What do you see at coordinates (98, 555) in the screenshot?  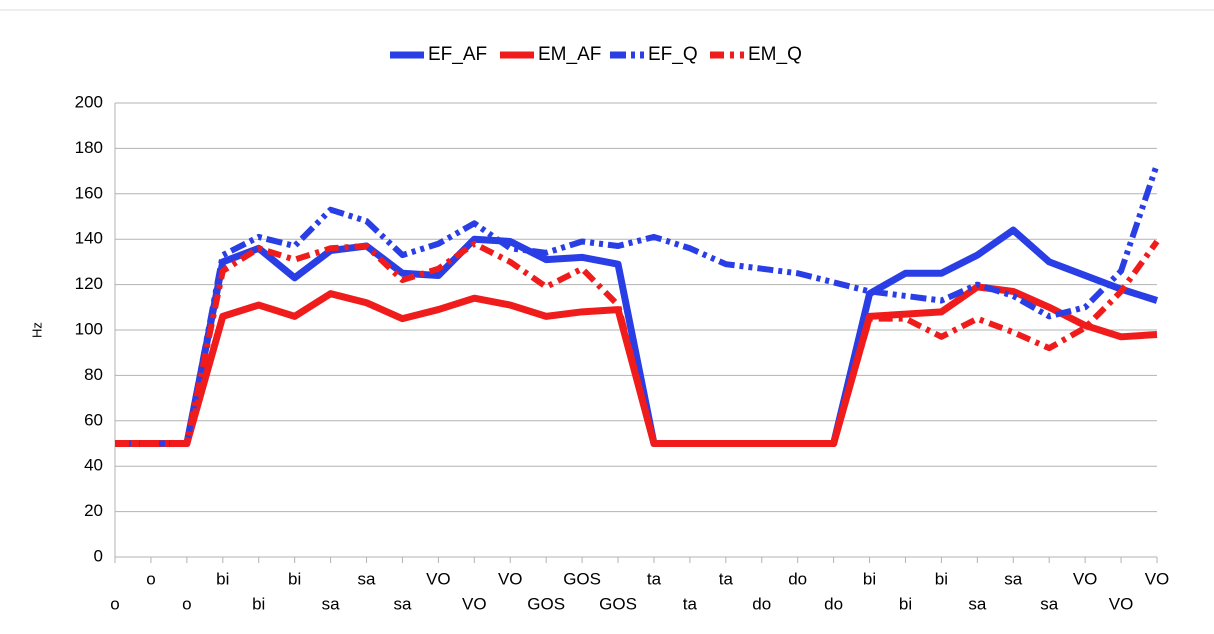 I see `y-tick-label: 0` at bounding box center [98, 555].